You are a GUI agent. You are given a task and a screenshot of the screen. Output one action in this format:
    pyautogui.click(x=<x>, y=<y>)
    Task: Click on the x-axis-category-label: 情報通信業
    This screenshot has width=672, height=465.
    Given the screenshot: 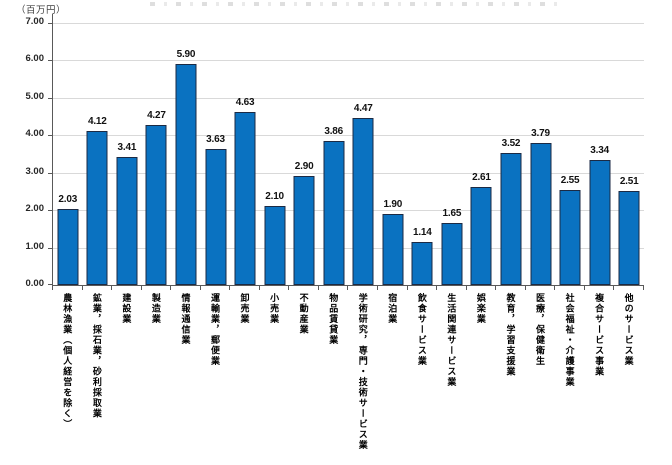 What is the action you would take?
    pyautogui.click(x=185, y=319)
    